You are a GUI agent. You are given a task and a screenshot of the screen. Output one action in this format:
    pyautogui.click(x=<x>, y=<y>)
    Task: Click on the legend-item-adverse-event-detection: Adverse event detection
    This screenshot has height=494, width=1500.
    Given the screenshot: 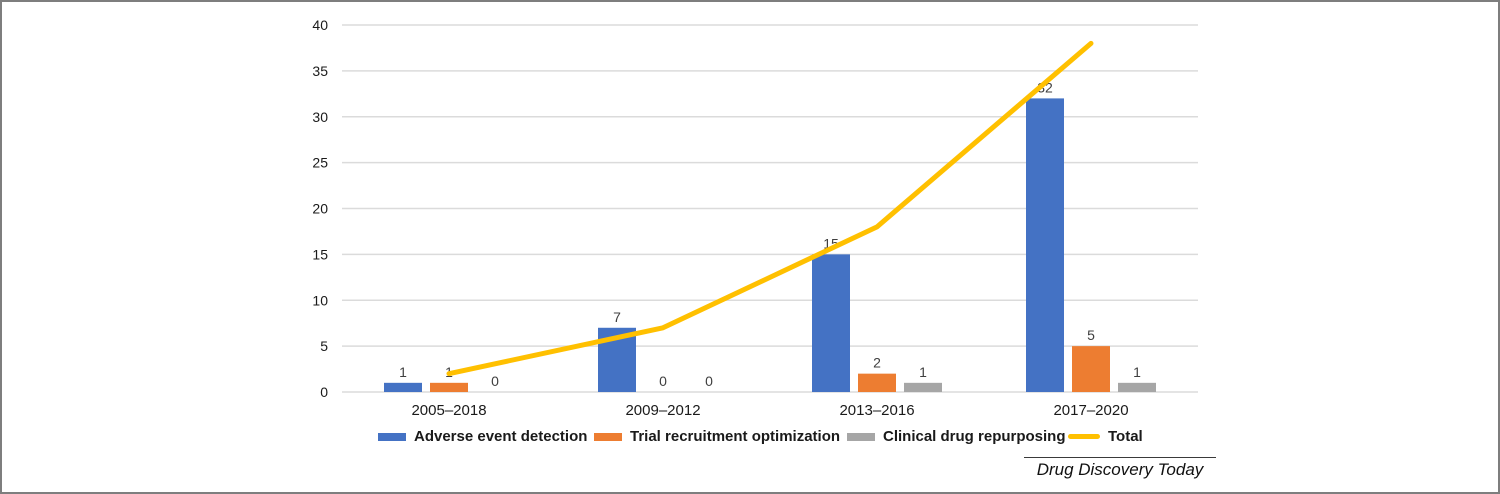 What is the action you would take?
    pyautogui.click(x=482, y=436)
    